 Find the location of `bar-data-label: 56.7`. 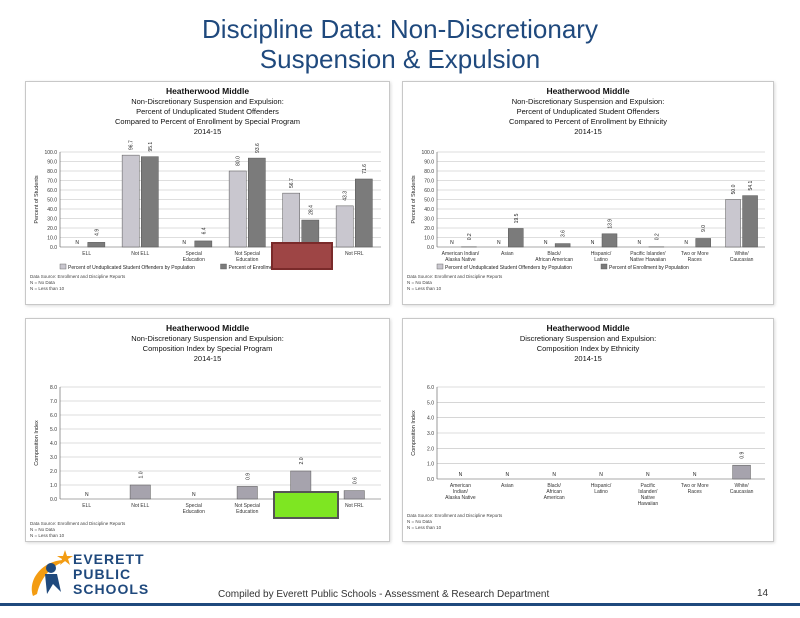

bar-data-label: 56.7 is located at coordinates (292, 183).